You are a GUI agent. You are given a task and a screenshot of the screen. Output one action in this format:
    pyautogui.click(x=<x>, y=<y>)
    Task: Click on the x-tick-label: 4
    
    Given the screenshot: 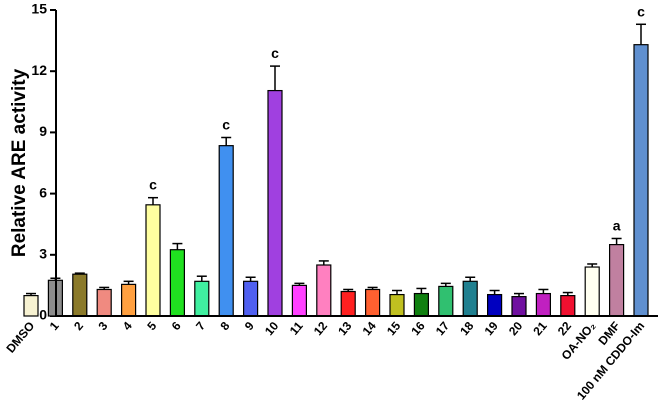 What is the action you would take?
    pyautogui.click(x=127, y=326)
    